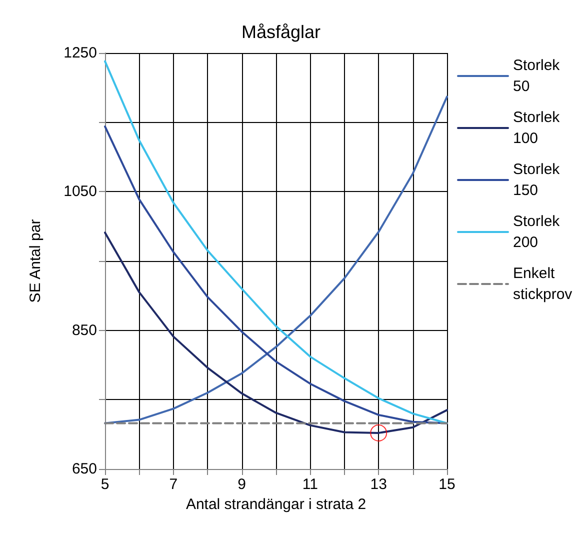 Image resolution: width=582 pixels, height=544 pixels. Describe the element at coordinates (84, 469) in the screenshot. I see `y-tick-label: 650` at that location.